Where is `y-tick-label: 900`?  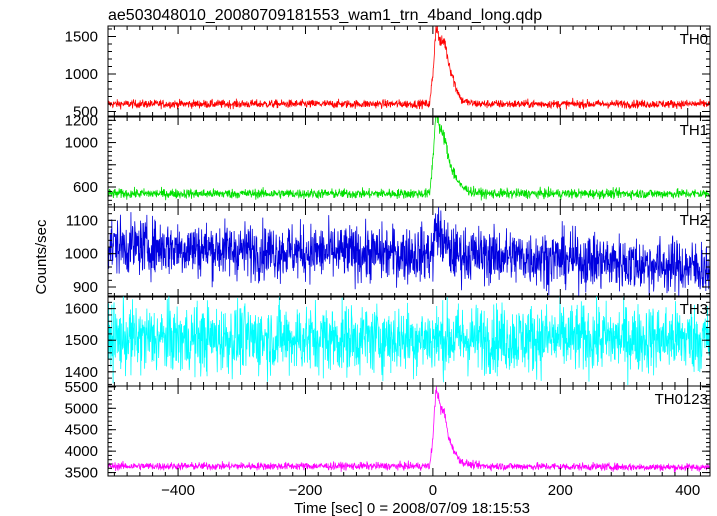 y-tick-label: 900 is located at coordinates (85, 287).